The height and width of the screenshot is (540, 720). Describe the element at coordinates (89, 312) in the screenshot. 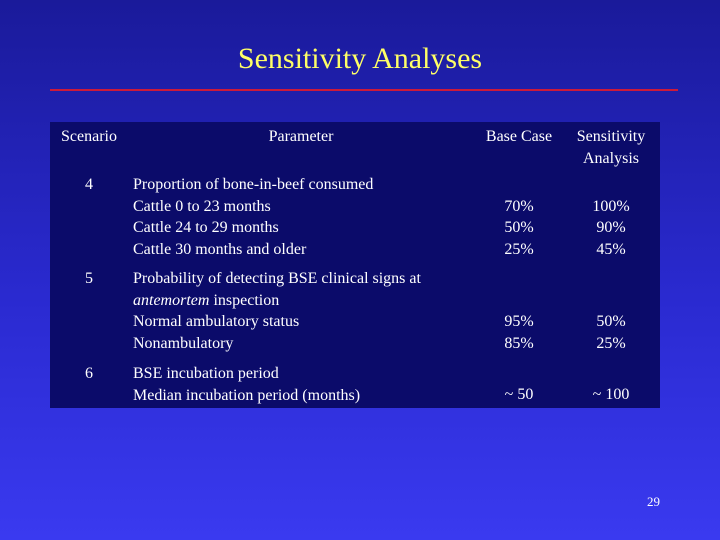

I see `row-5-scenario-cell: 5` at that location.